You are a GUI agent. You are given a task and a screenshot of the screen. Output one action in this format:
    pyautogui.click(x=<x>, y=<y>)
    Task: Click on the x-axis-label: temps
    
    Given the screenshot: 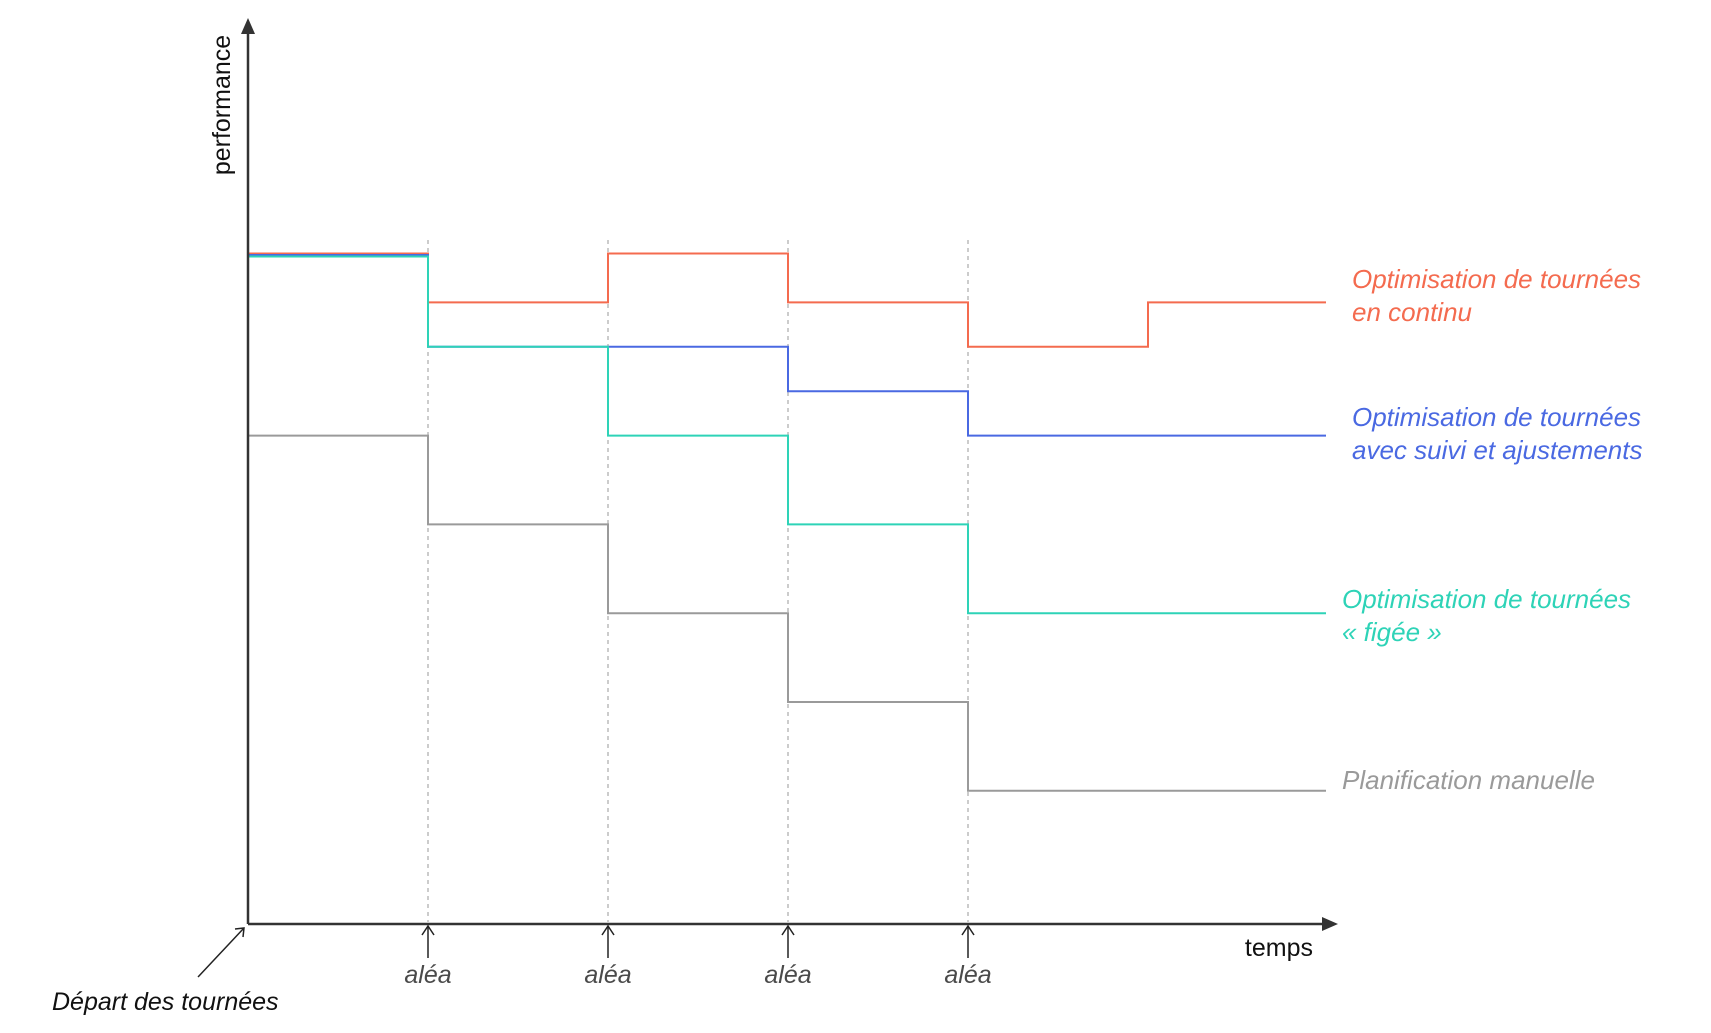 What is the action you would take?
    pyautogui.click(x=1279, y=948)
    